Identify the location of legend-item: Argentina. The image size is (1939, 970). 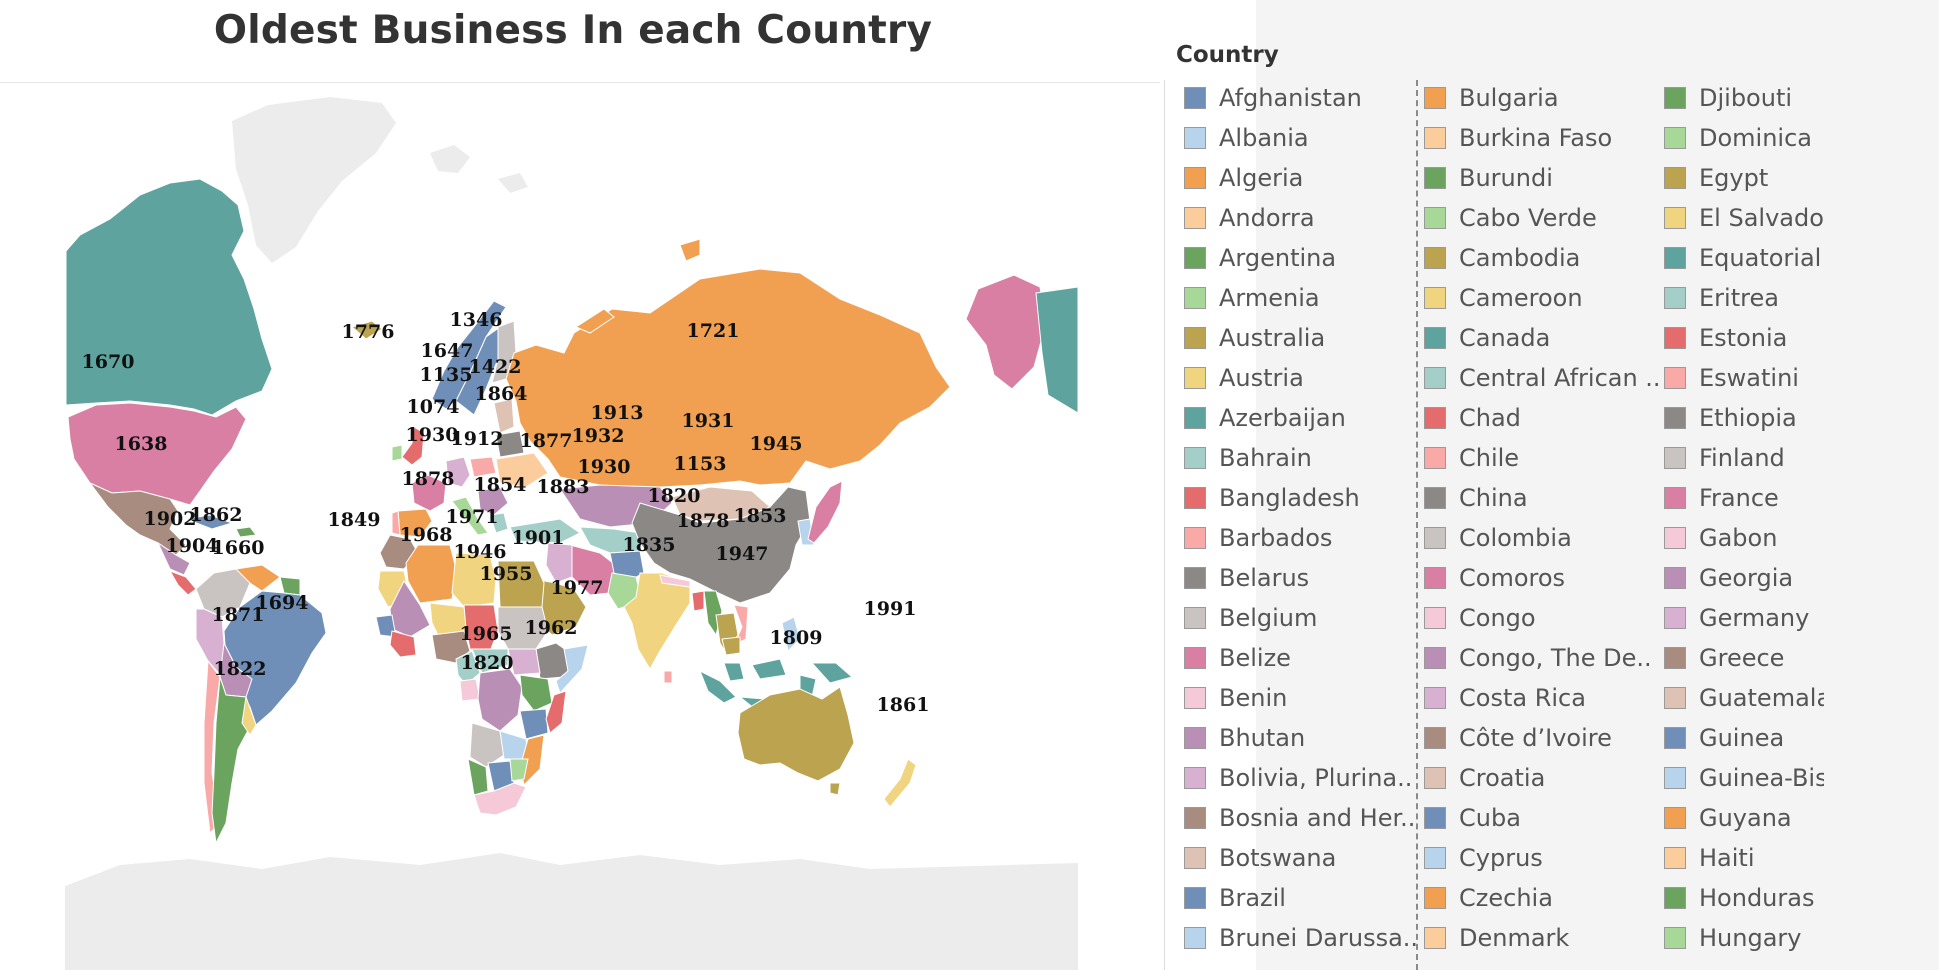
(1304, 258).